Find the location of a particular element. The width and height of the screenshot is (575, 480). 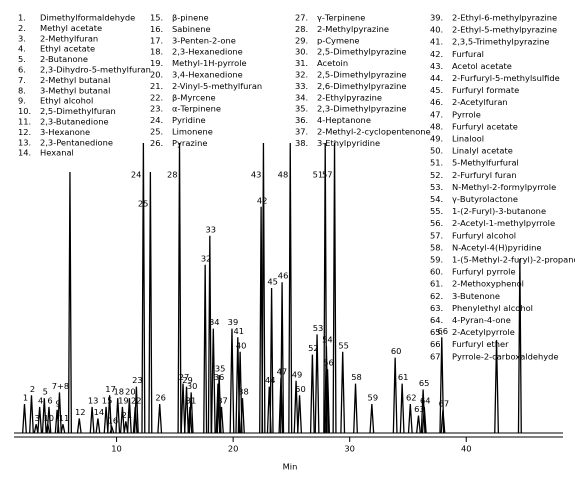

legend-number: 64. is located at coordinates (436, 320).